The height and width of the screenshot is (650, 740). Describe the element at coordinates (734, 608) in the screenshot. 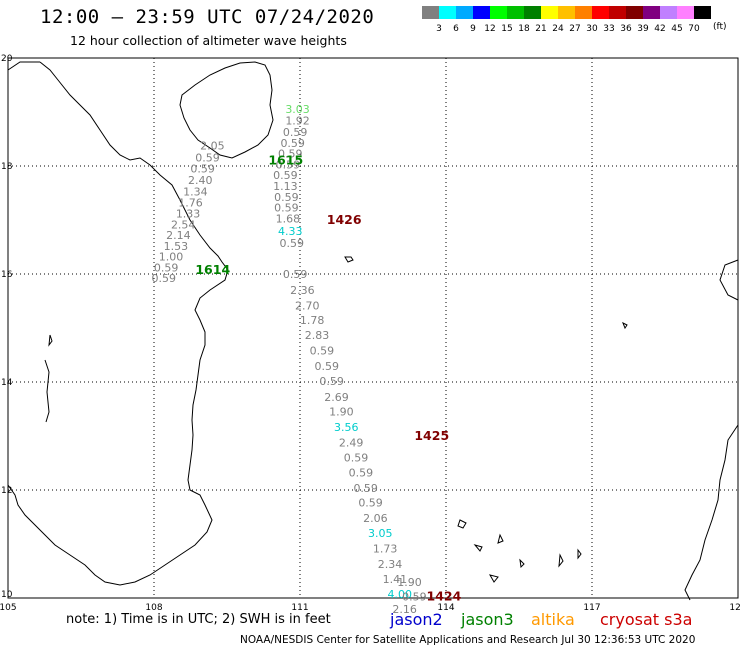

I see `lon-tick-label: 120` at that location.